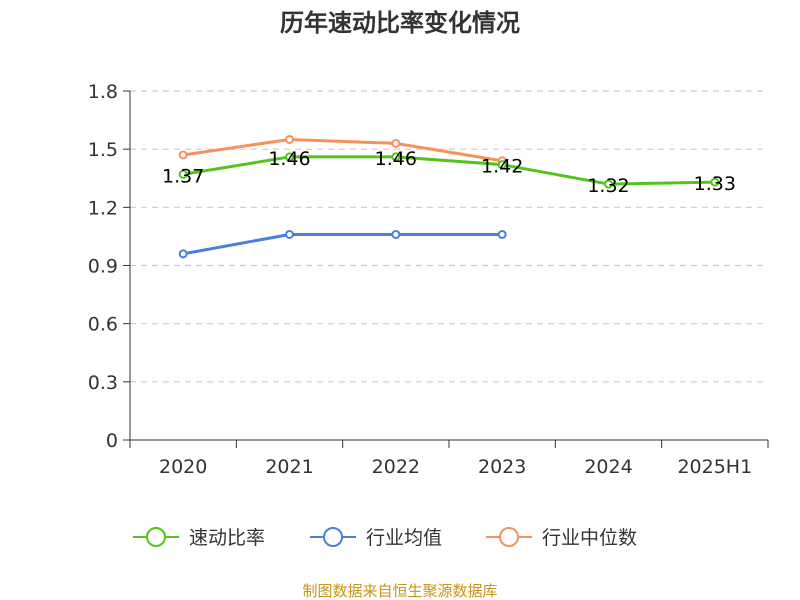 The height and width of the screenshot is (600, 800). I want to click on legend-item-2: 行业中位数, so click(561, 538).